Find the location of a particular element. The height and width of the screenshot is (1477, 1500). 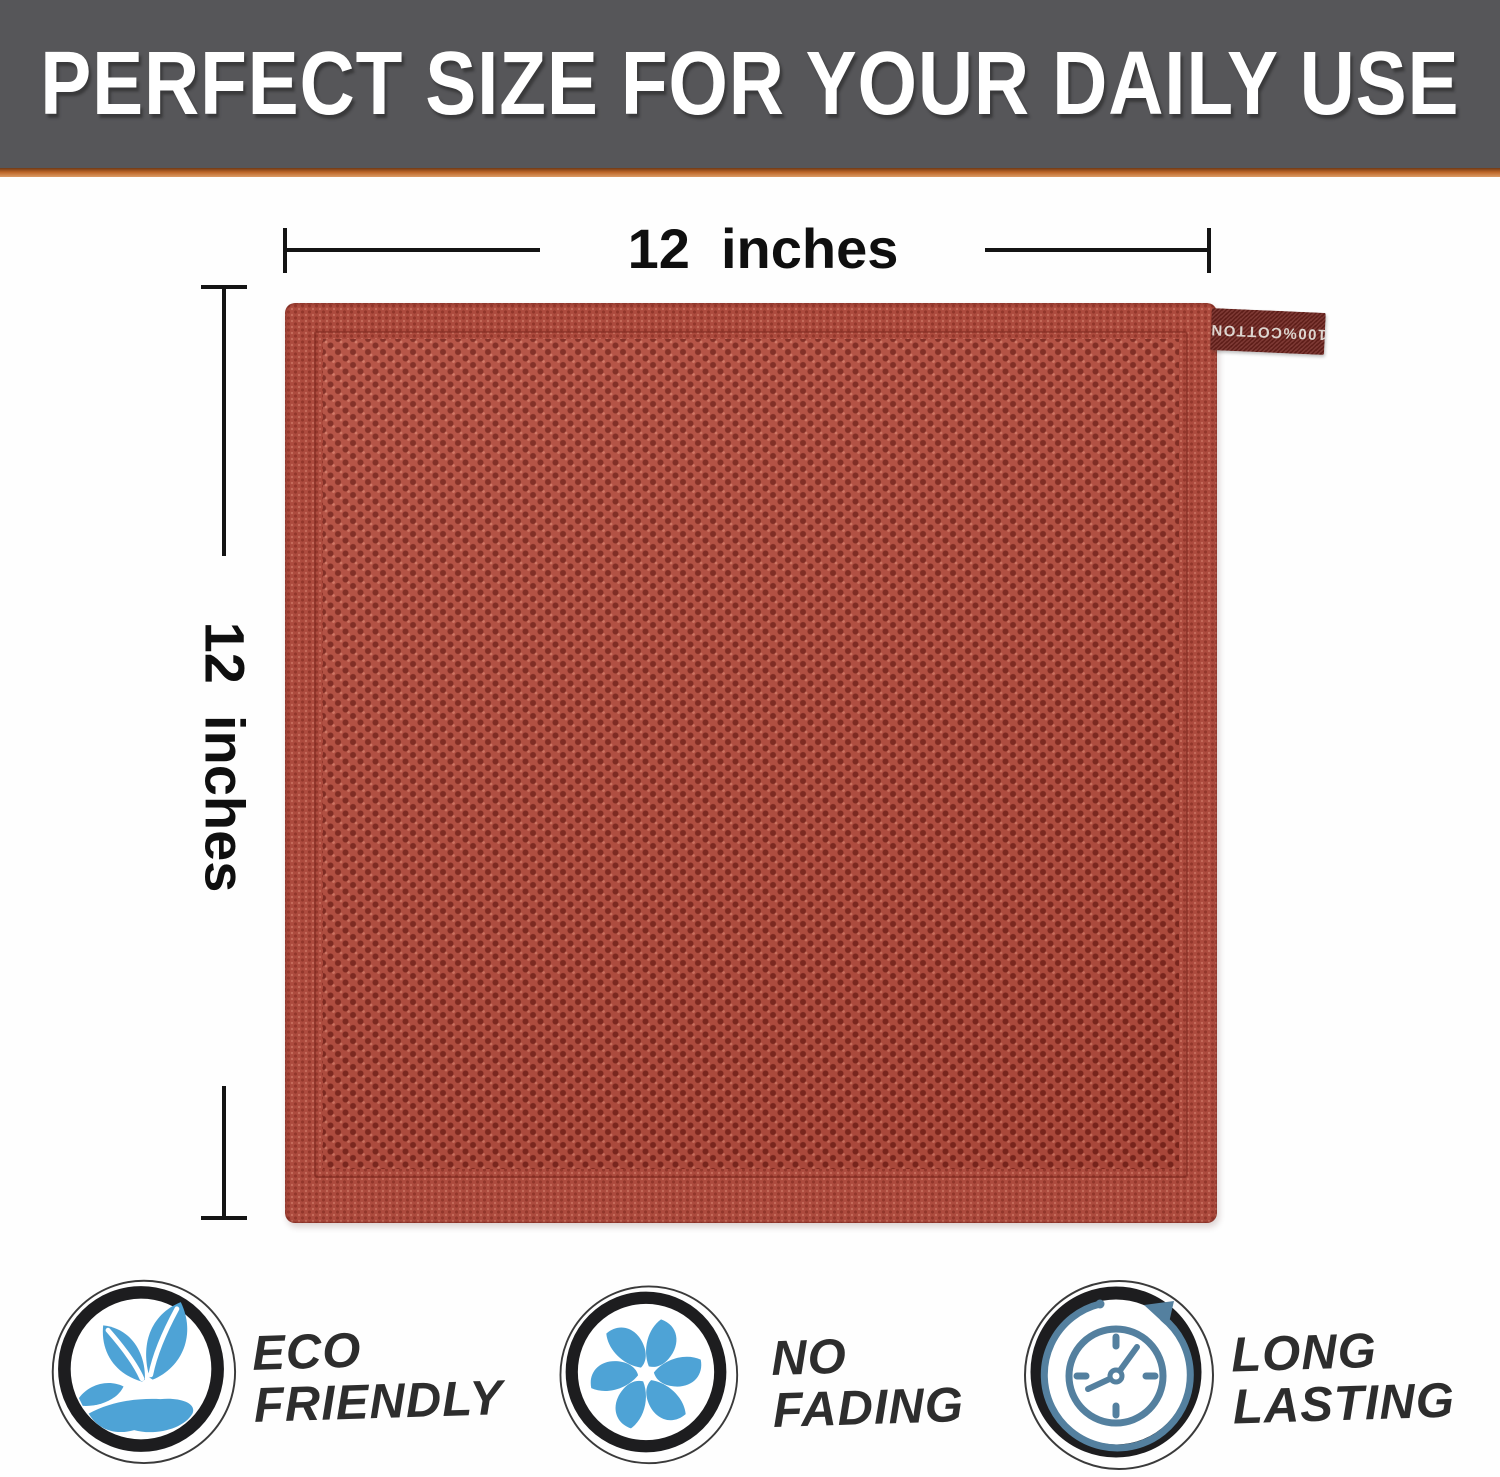

height-dim-line-top is located at coordinates (224, 422).